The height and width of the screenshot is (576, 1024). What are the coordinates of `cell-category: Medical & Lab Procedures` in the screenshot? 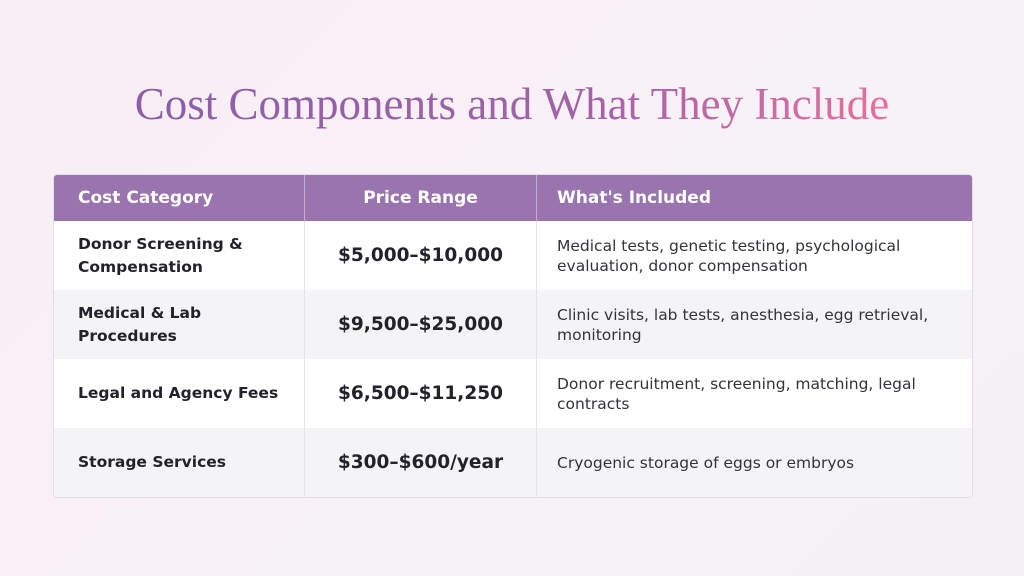 It's located at (179, 324).